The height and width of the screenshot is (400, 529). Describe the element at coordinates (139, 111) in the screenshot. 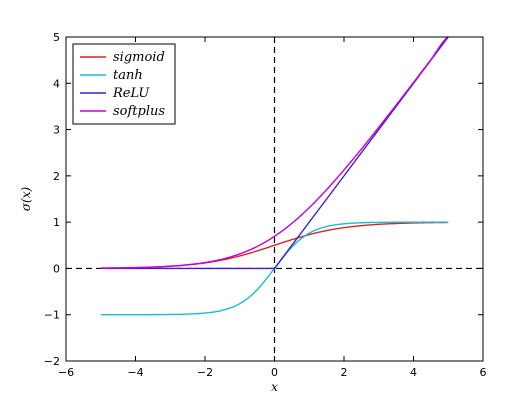

I see `legend-label-softplus: softplus` at that location.